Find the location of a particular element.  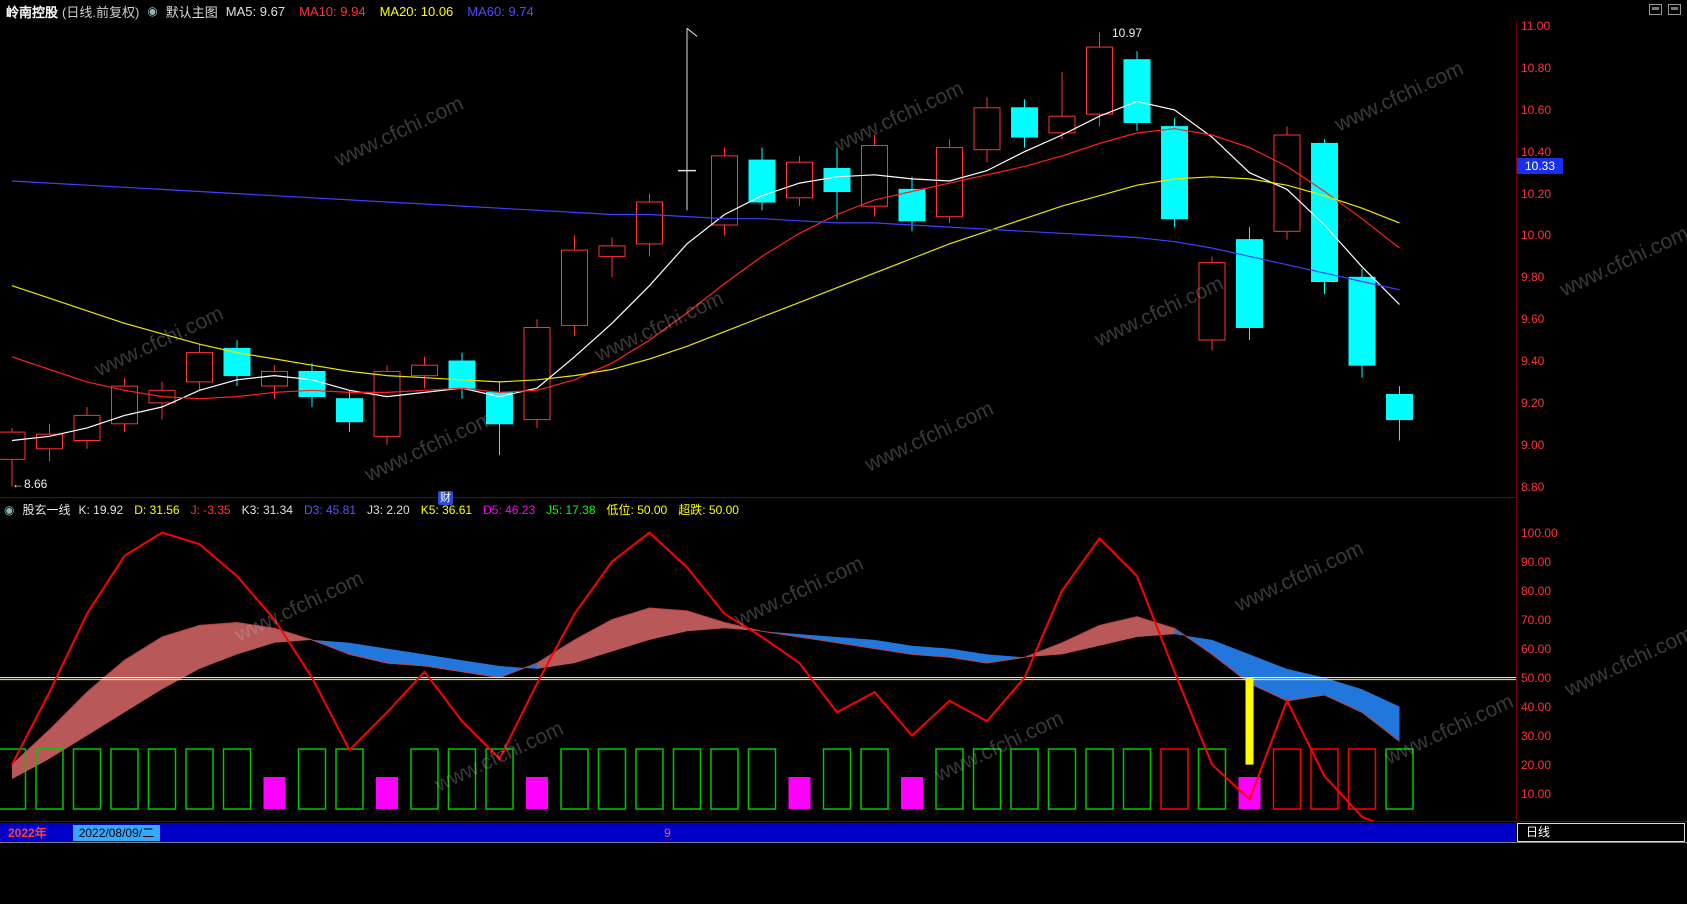

indicator-axis-label: 40.00 is located at coordinates (1536, 706).